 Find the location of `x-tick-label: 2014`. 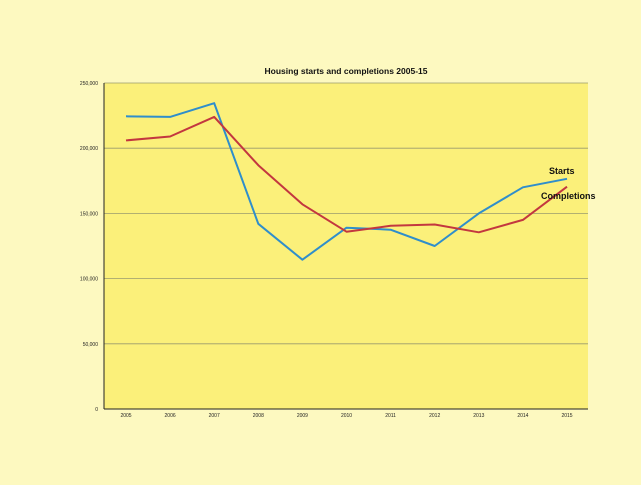

x-tick-label: 2014 is located at coordinates (522, 416).